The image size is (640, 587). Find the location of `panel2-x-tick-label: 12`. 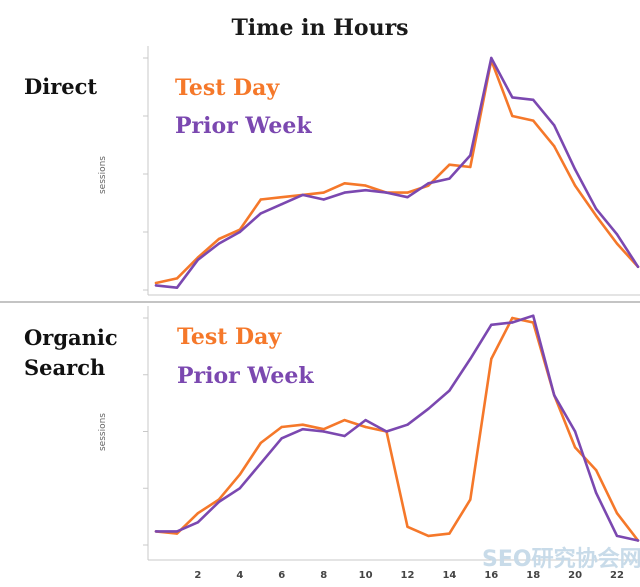

panel2-x-tick-label: 12 is located at coordinates (408, 575).